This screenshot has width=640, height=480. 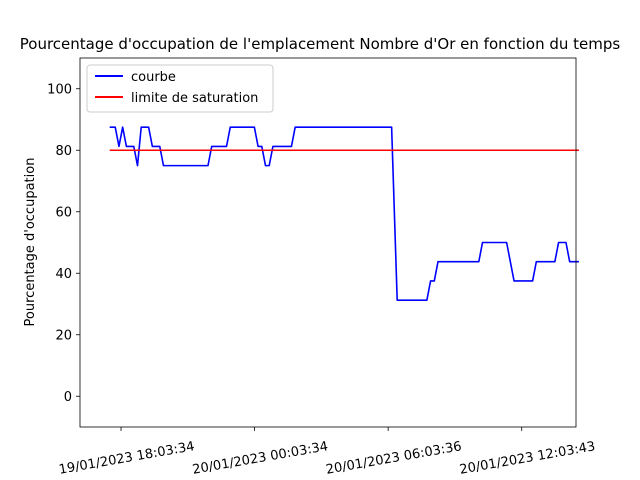 I want to click on x-tick-label-2: 20/01/2023 06:03:36, so click(x=394, y=458).